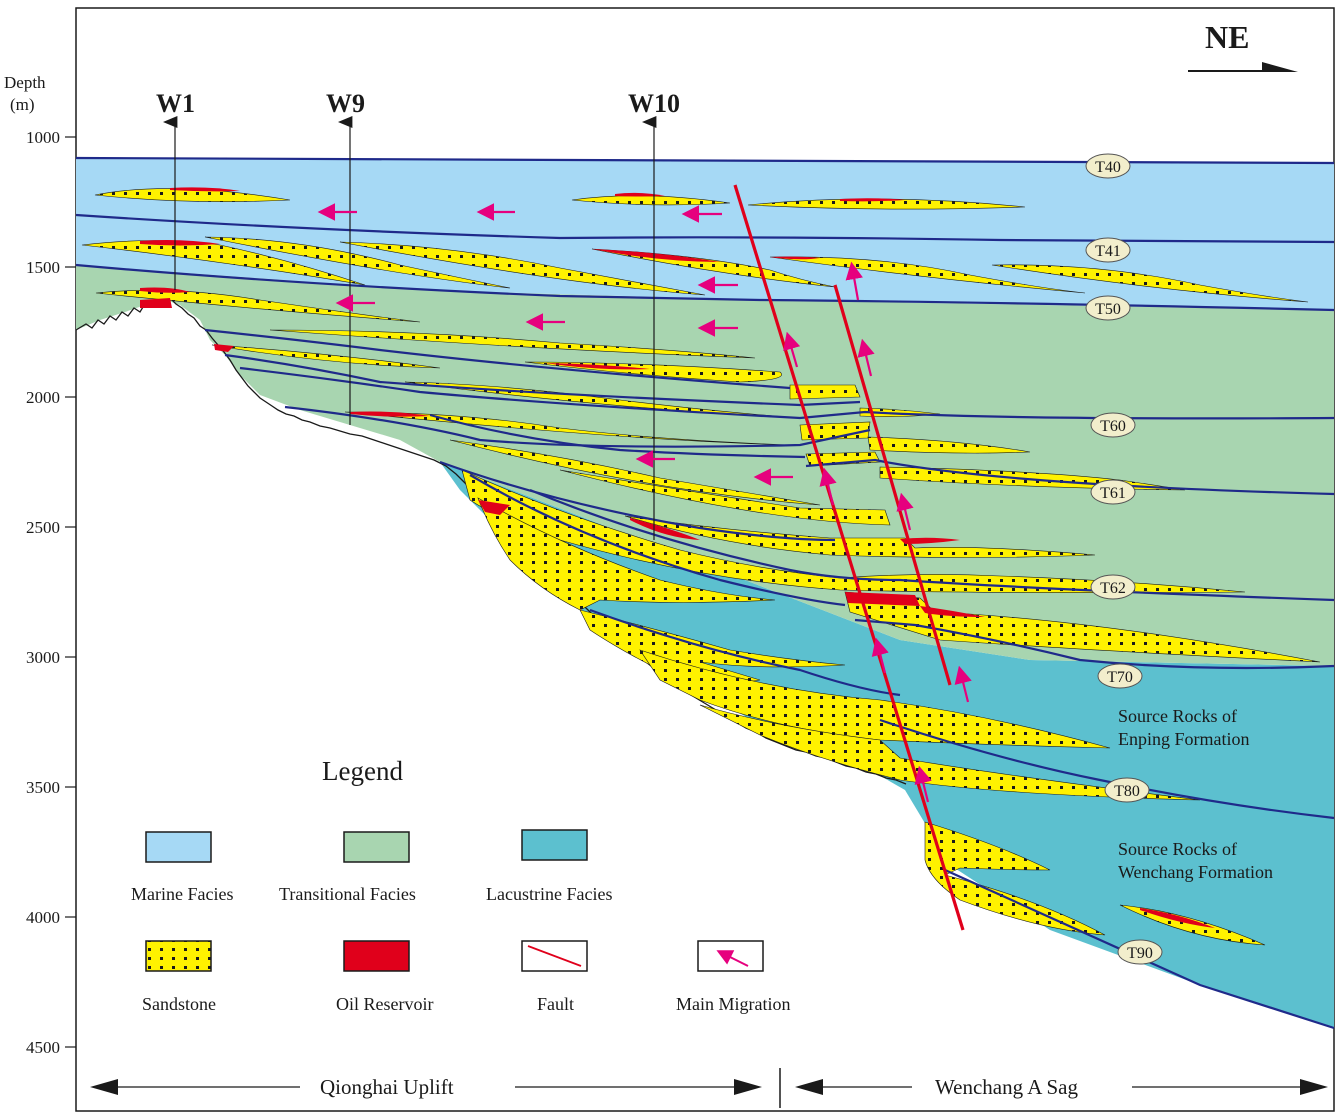  I want to click on depth-tick: 1500, so click(43, 267).